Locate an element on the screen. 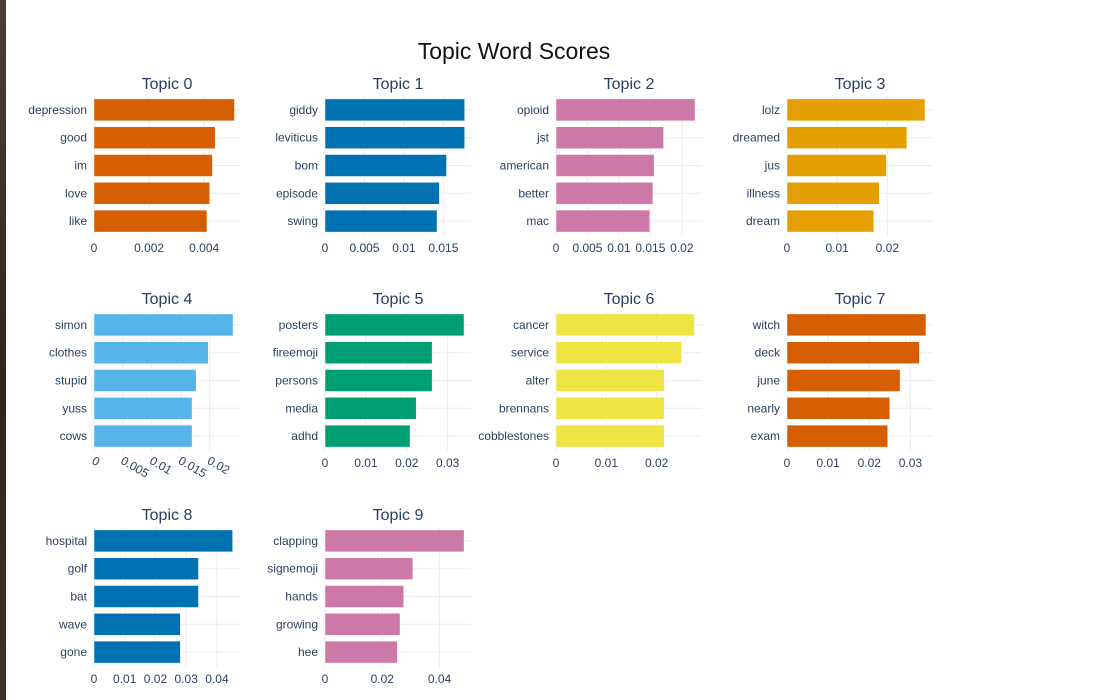 The image size is (1094, 700). window-edge is located at coordinates (3, 350).